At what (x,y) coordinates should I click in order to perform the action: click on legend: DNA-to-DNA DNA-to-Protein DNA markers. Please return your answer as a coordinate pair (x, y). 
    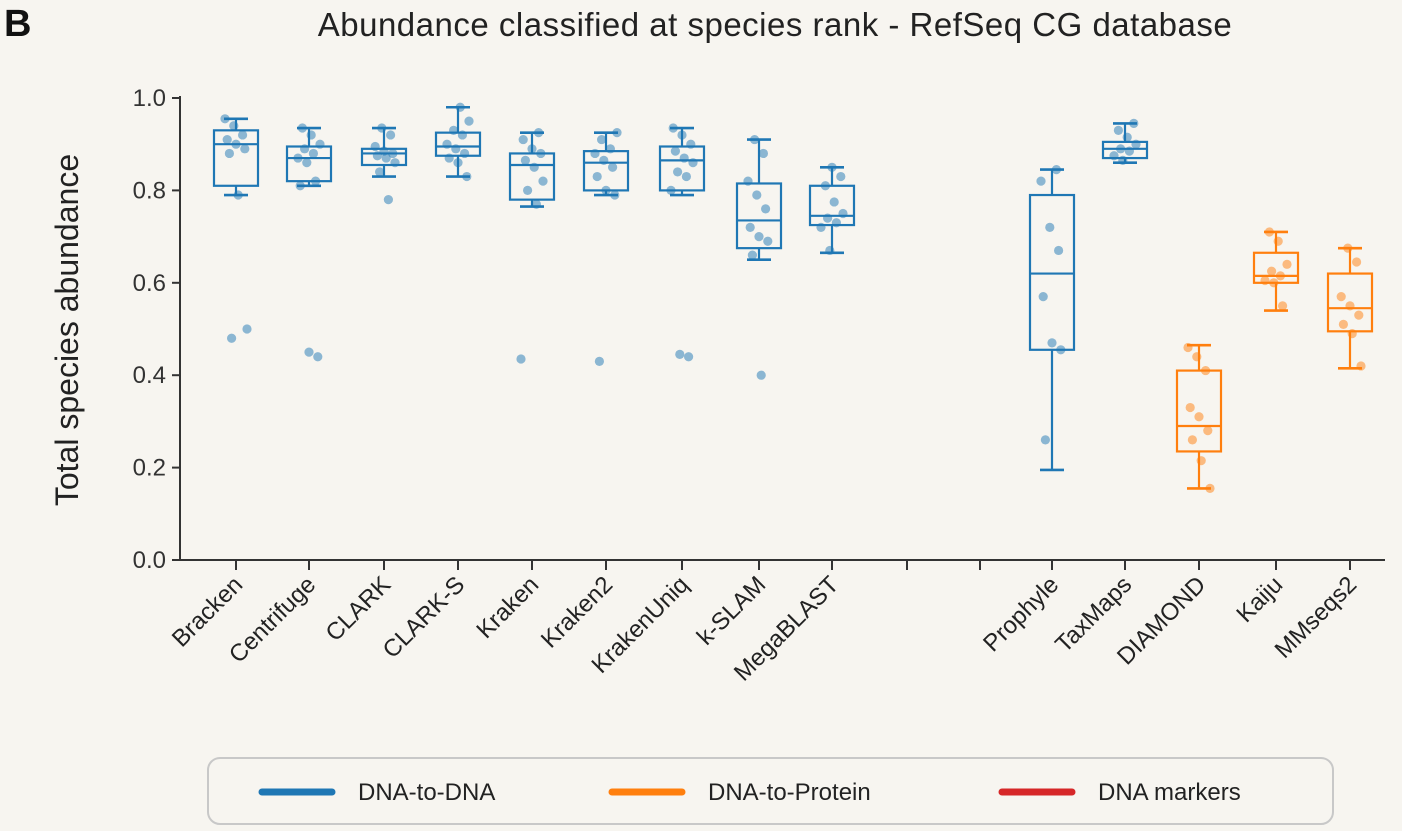
    Looking at the image, I should click on (770, 791).